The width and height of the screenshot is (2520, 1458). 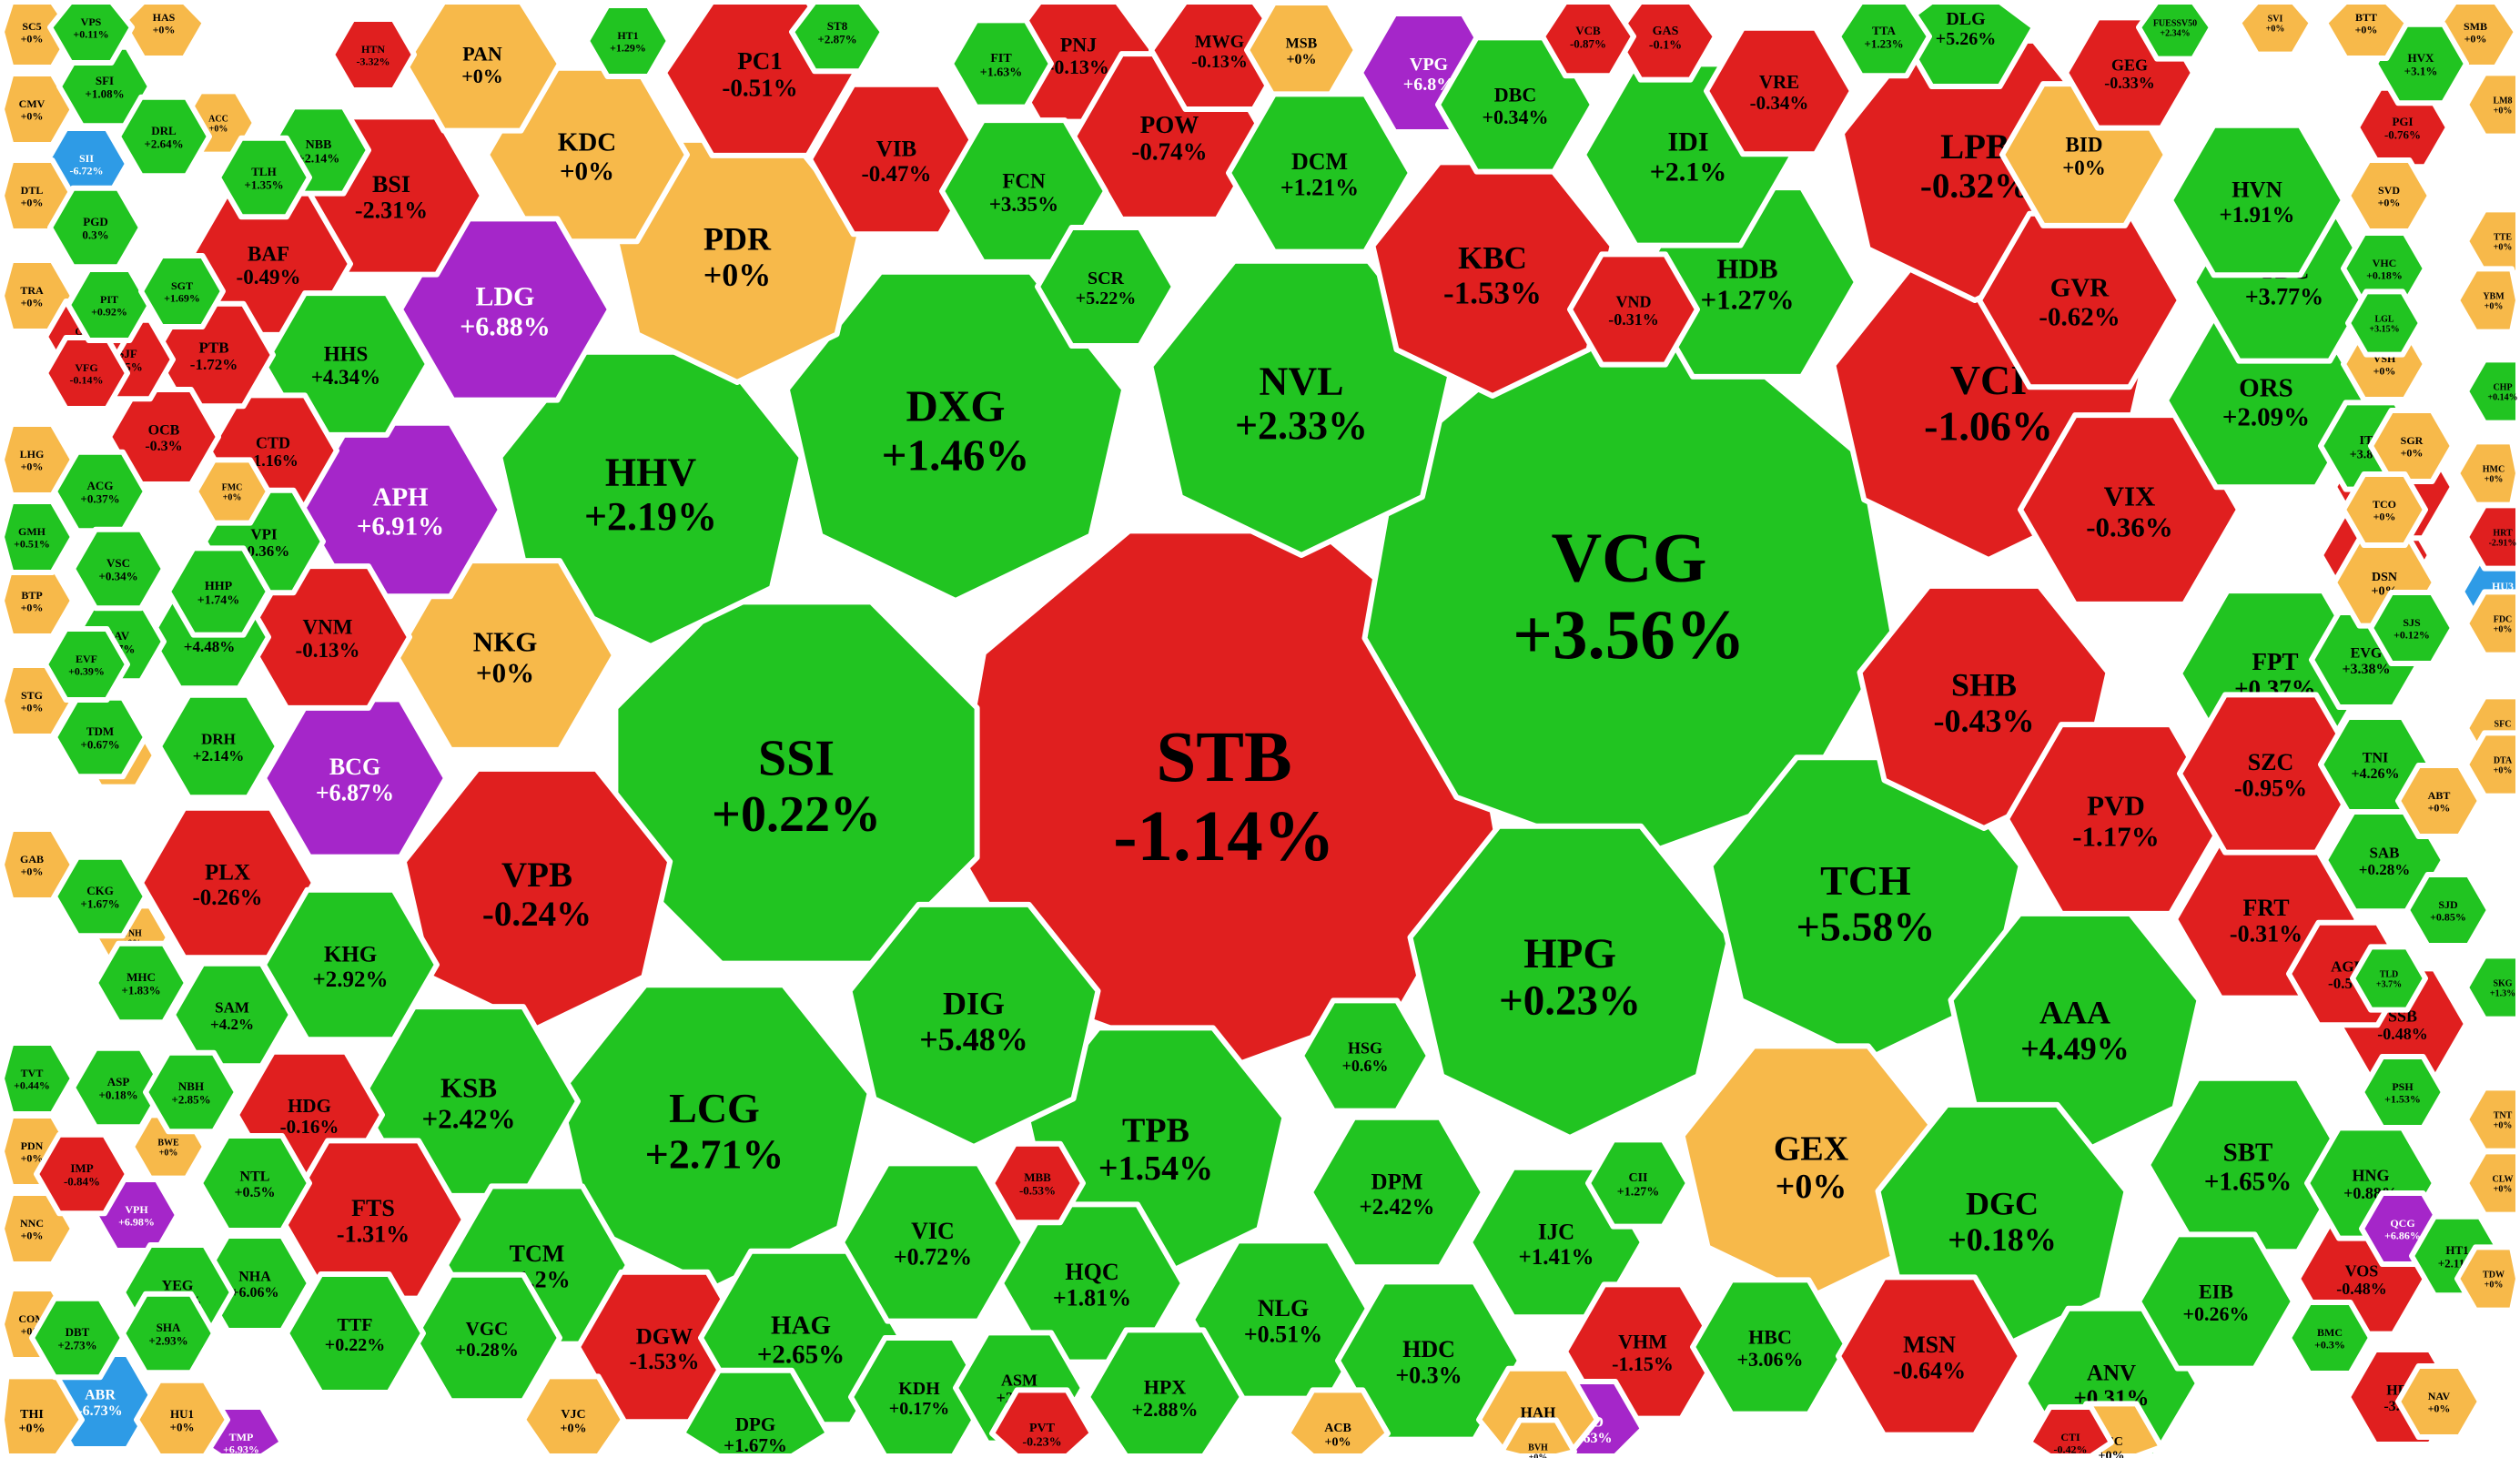 What do you see at coordinates (163, 31) in the screenshot?
I see `stock-cell-has: HAS+0%` at bounding box center [163, 31].